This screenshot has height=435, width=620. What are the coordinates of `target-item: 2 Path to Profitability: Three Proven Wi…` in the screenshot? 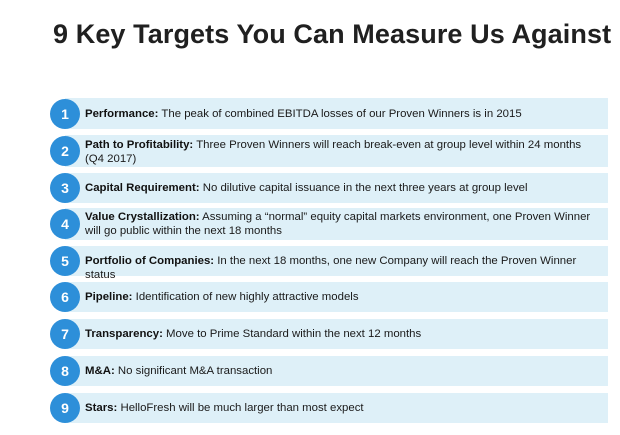 It's located at (329, 151).